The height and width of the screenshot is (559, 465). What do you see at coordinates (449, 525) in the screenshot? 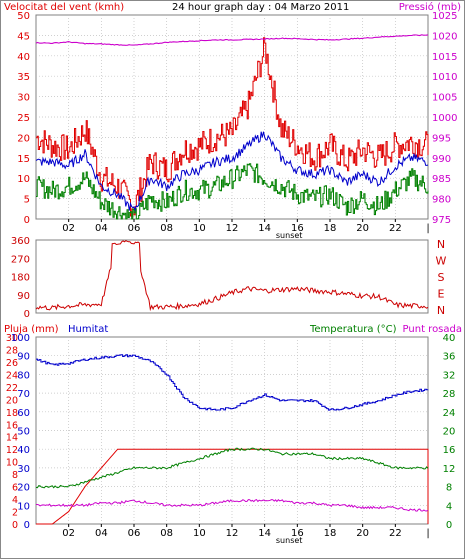
I see `temperature-tick-label: 0` at bounding box center [449, 525].